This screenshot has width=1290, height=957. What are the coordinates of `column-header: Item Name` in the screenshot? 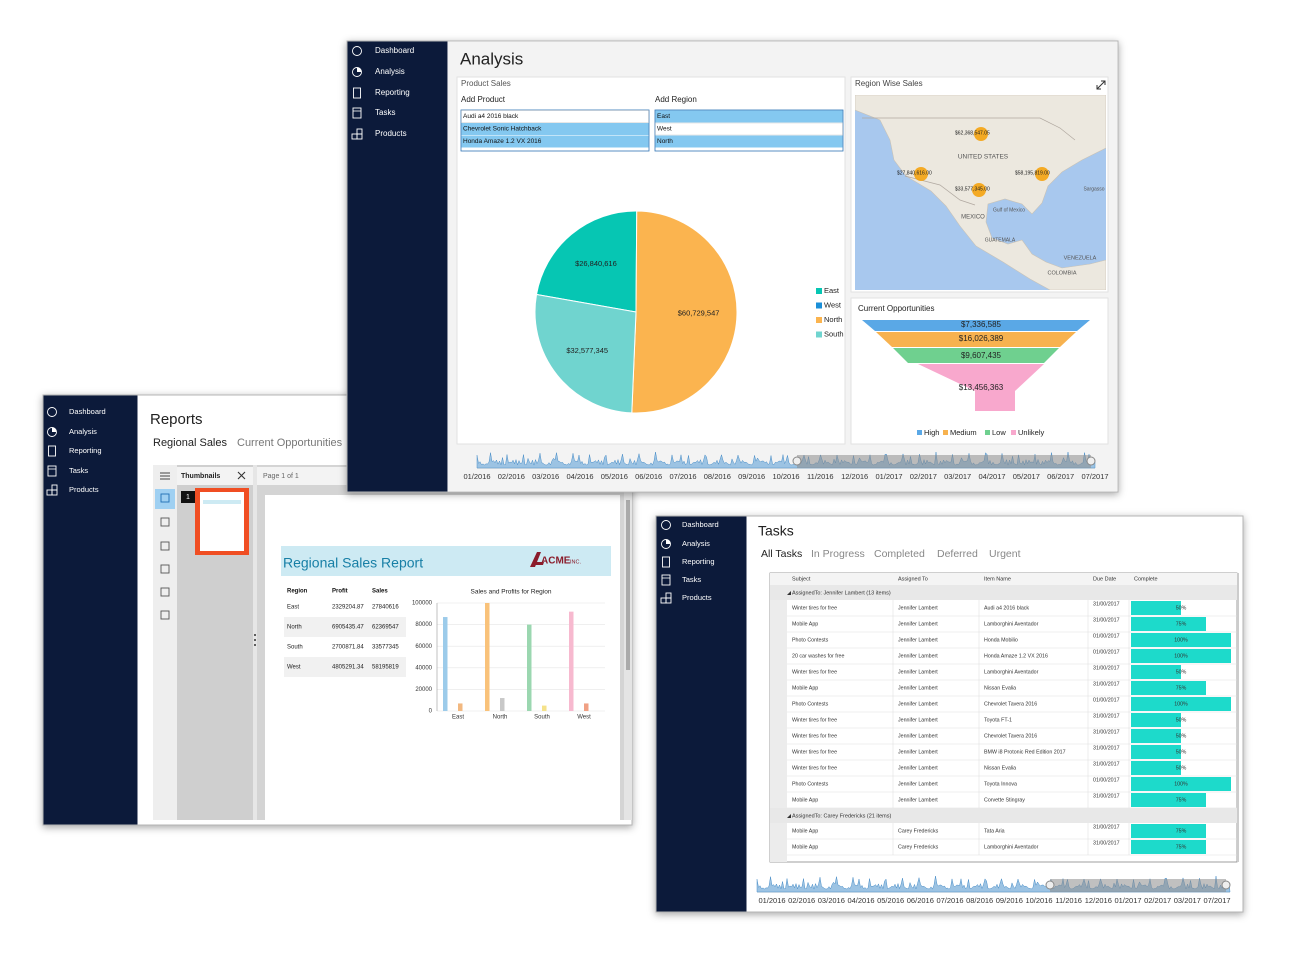 It's located at (997, 579).